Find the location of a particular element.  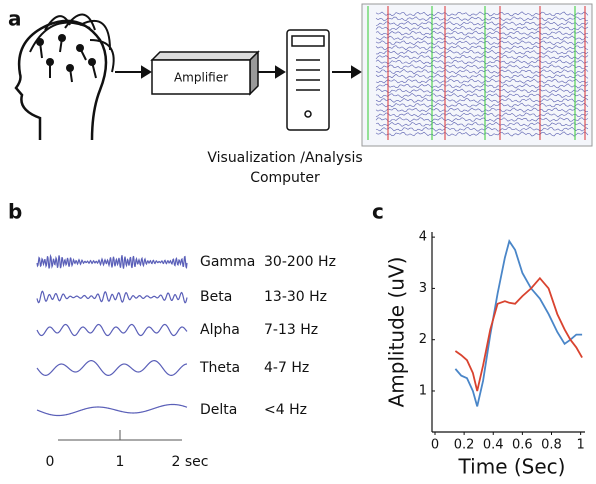

x-tick-label: 0.2 is located at coordinates (464, 445).